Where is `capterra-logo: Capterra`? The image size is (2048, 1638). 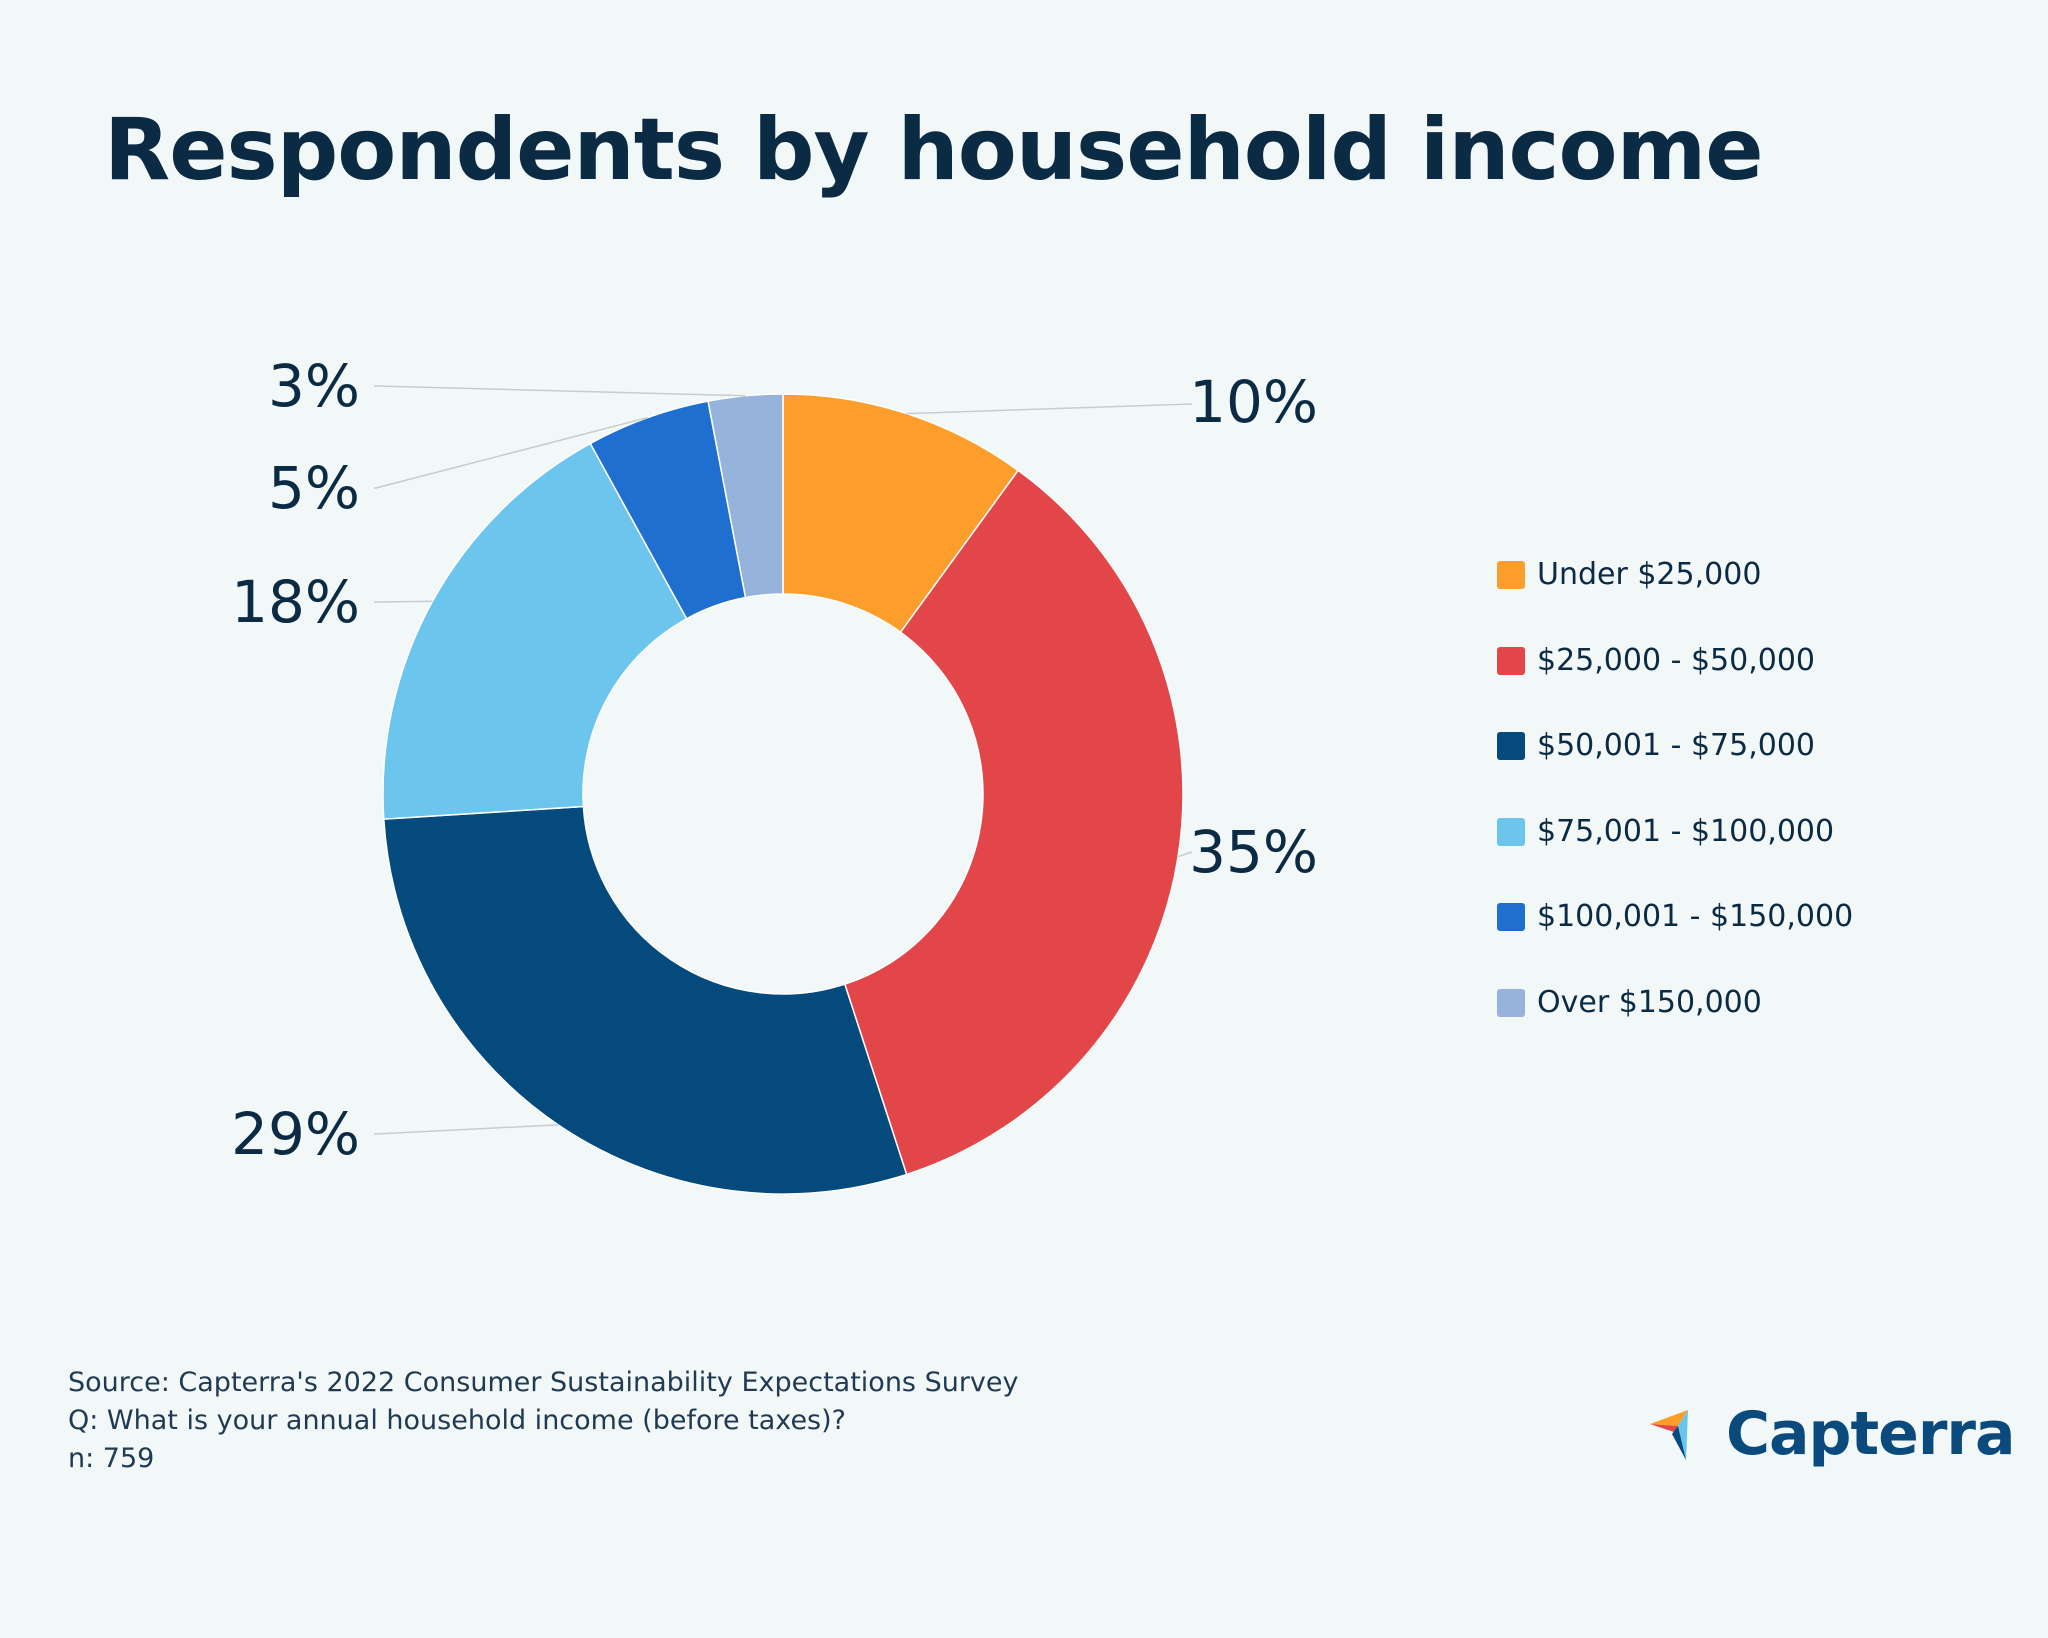 capterra-logo: Capterra is located at coordinates (1832, 1434).